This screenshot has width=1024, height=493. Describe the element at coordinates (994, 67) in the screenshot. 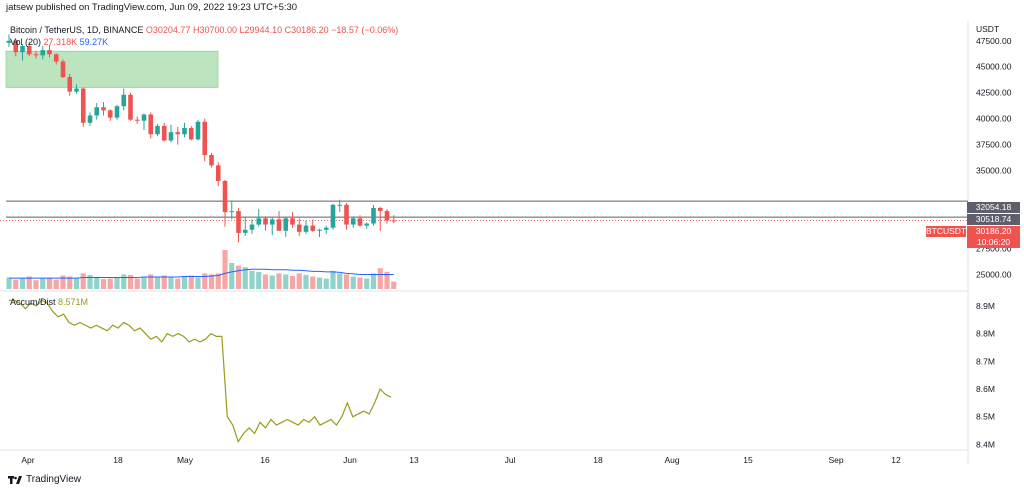

I see `price-tick-label: 45000.00` at that location.